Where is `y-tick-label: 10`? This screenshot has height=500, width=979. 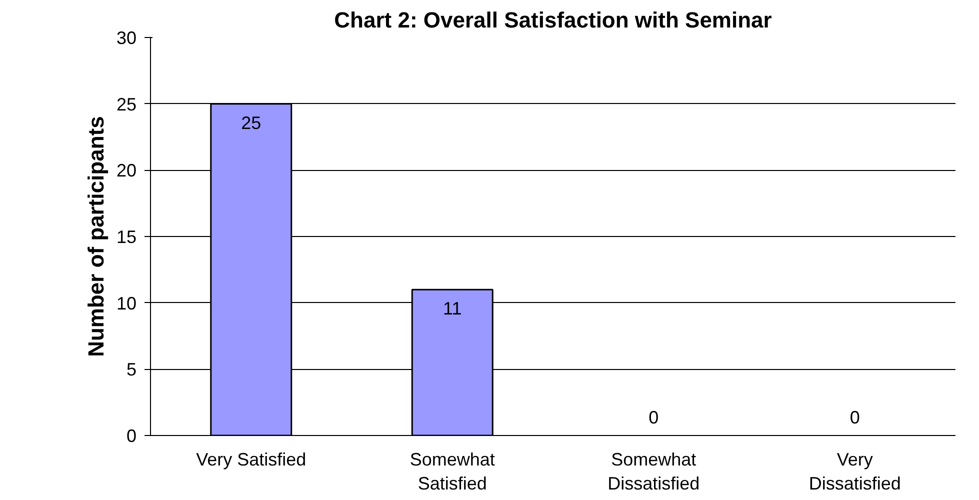 y-tick-label: 10 is located at coordinates (126, 303).